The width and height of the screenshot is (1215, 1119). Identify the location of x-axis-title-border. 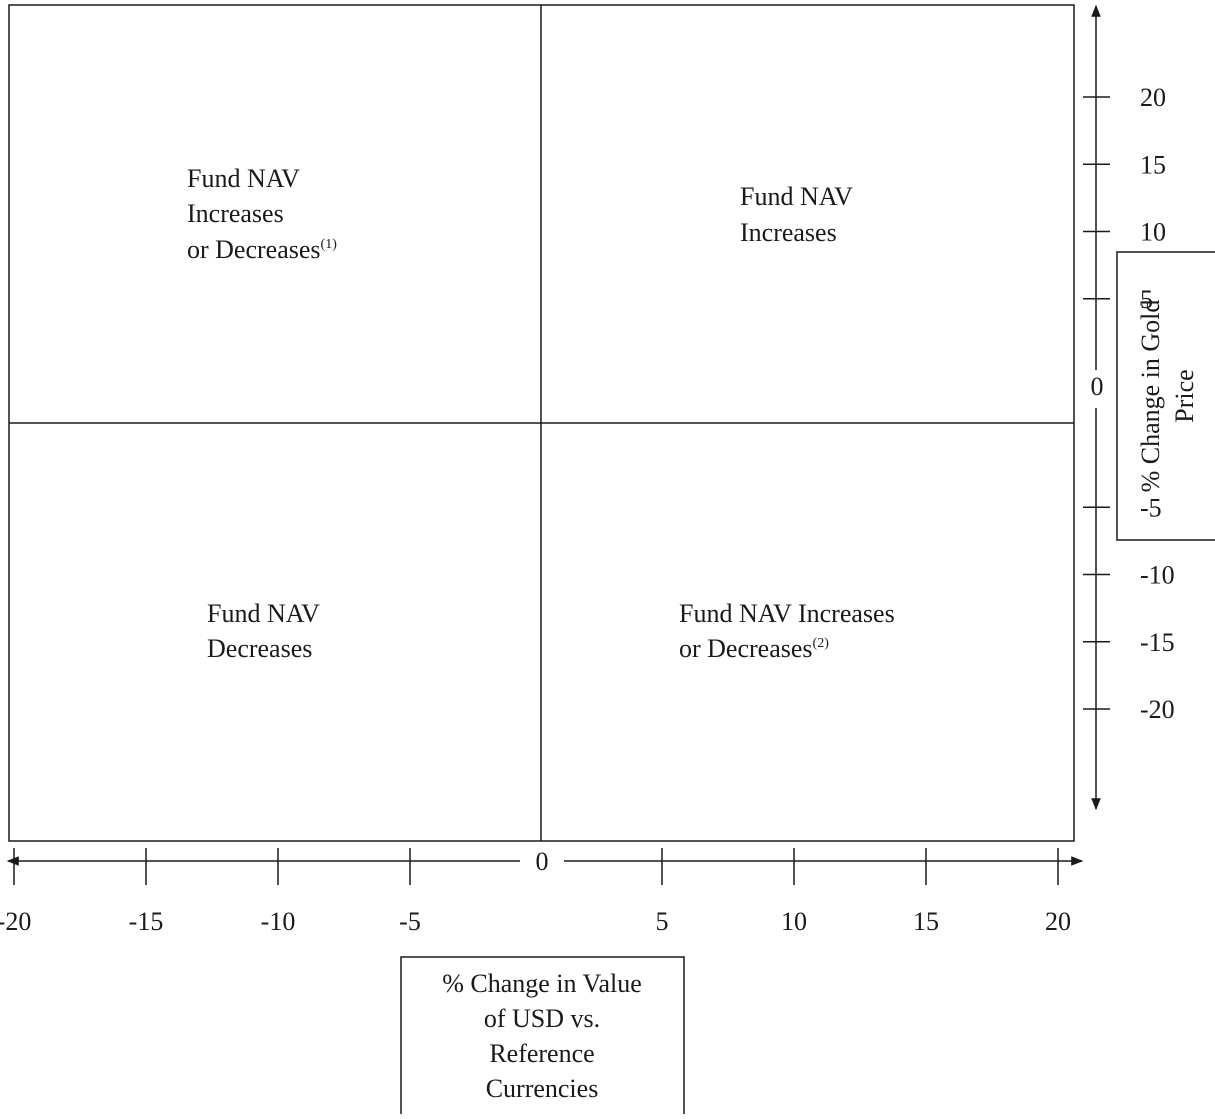
(542, 1035).